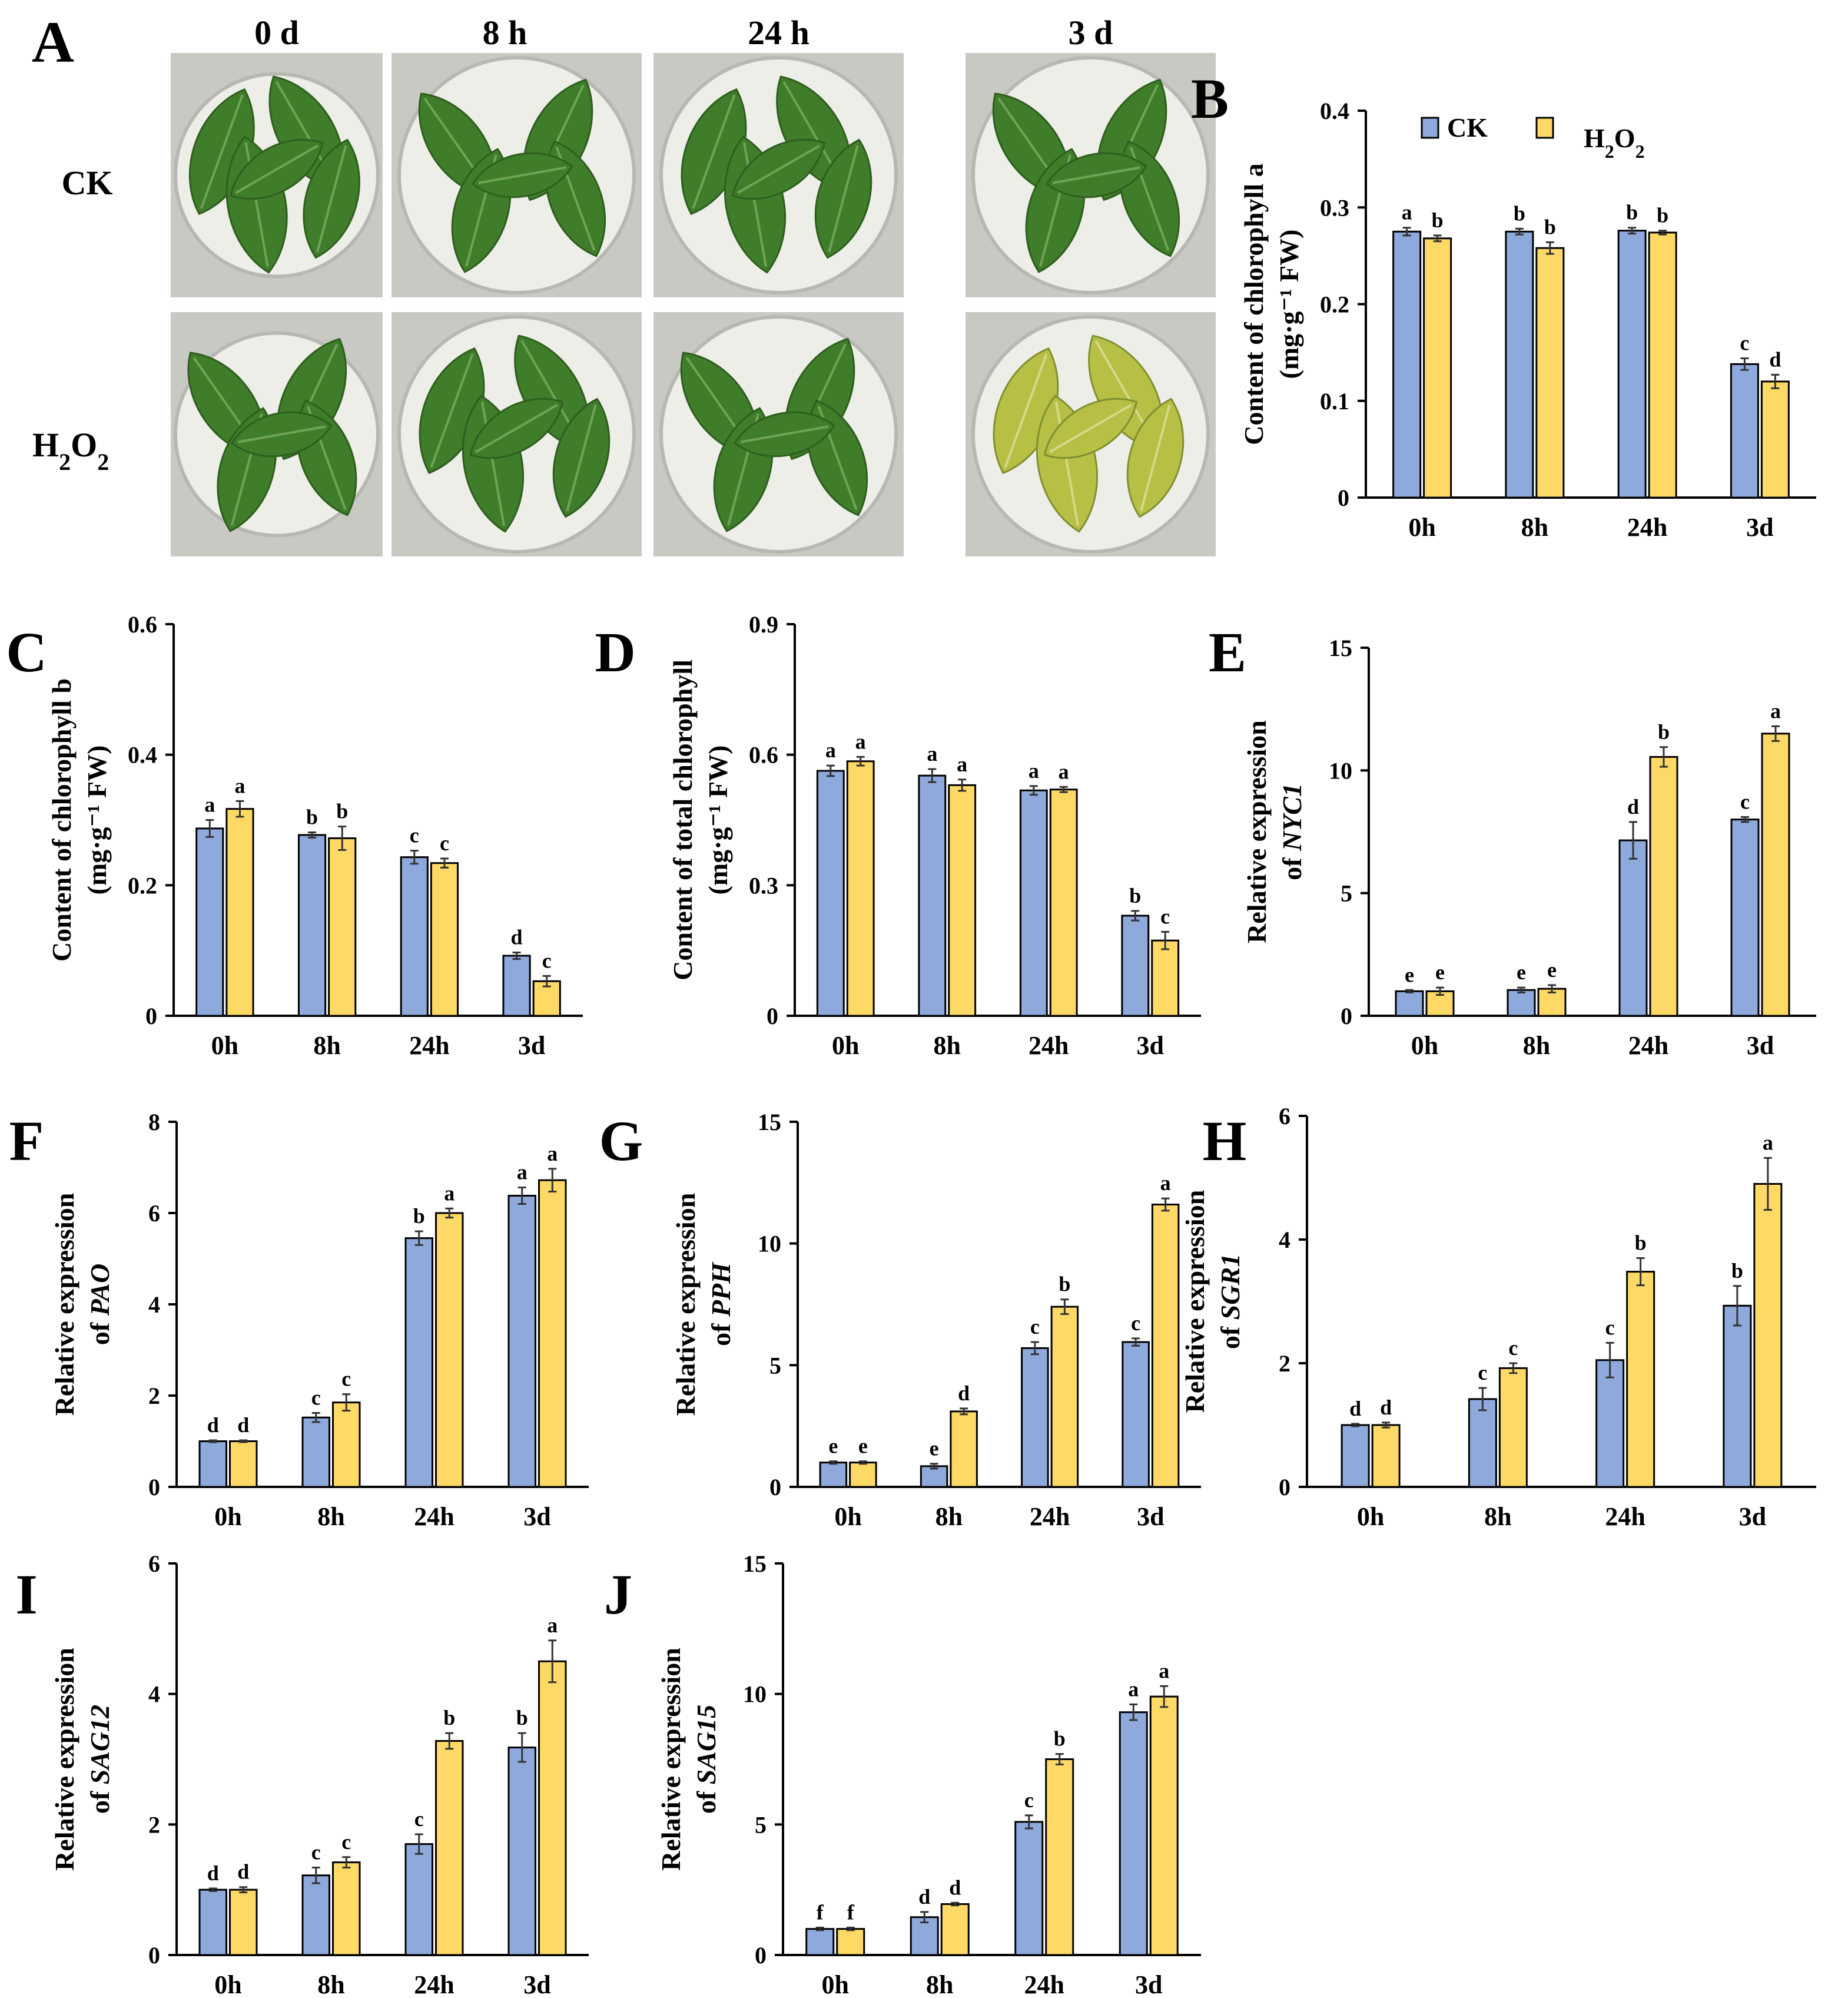  I want to click on y-tick-label: 0.4, so click(1334, 111).